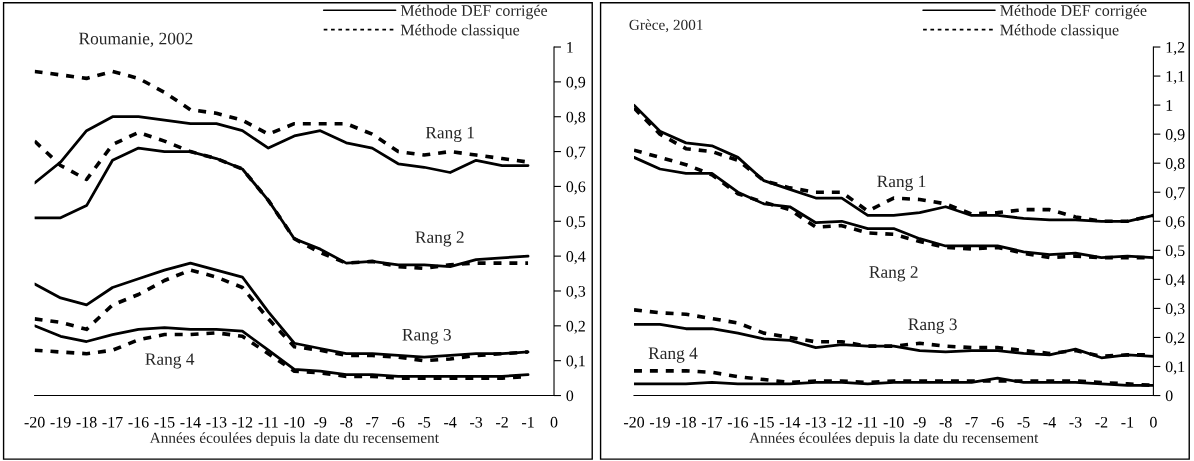 Image resolution: width=1194 pixels, height=461 pixels. What do you see at coordinates (1175, 78) in the screenshot?
I see `y-tick-label: 1,1` at bounding box center [1175, 78].